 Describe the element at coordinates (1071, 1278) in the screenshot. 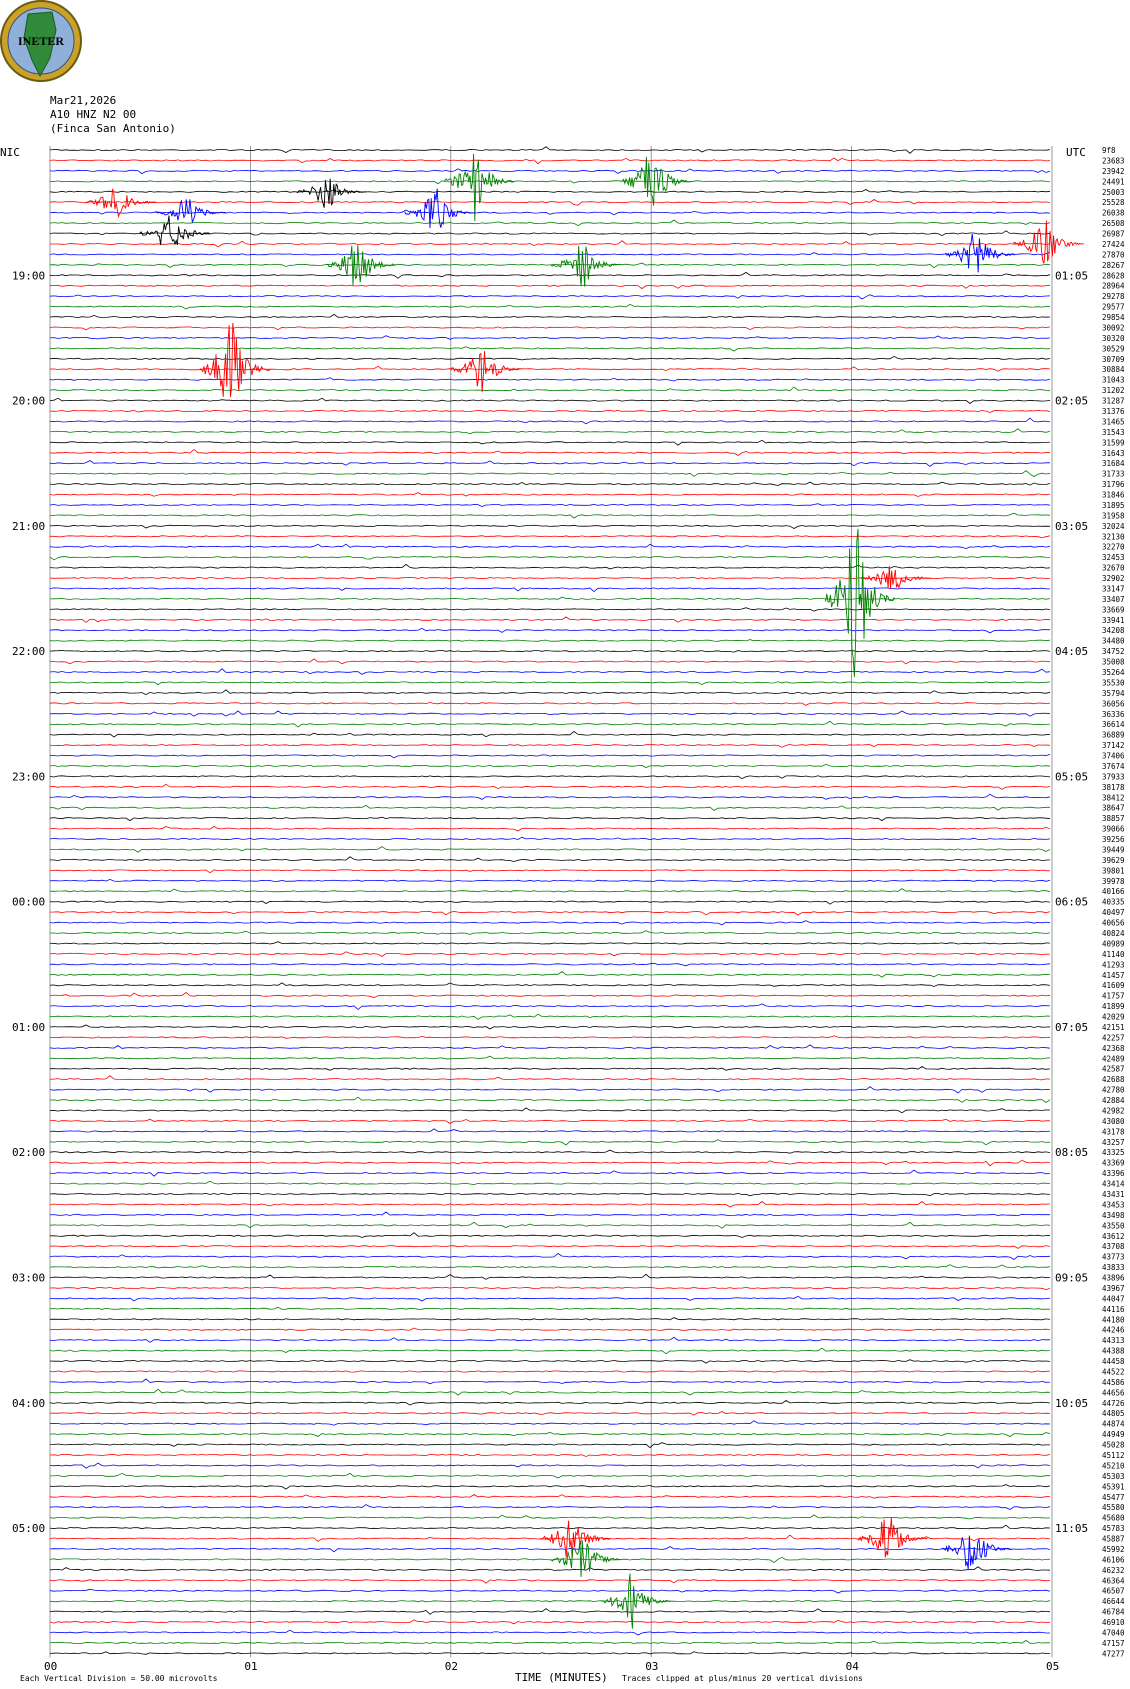

I see `right-hour-label: 09:05` at that location.